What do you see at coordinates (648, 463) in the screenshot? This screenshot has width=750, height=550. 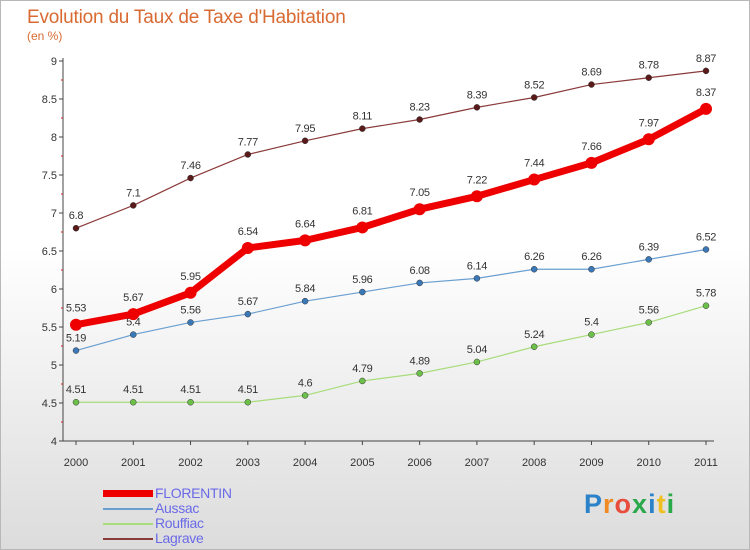 I see `x-tick-label: 2010` at bounding box center [648, 463].